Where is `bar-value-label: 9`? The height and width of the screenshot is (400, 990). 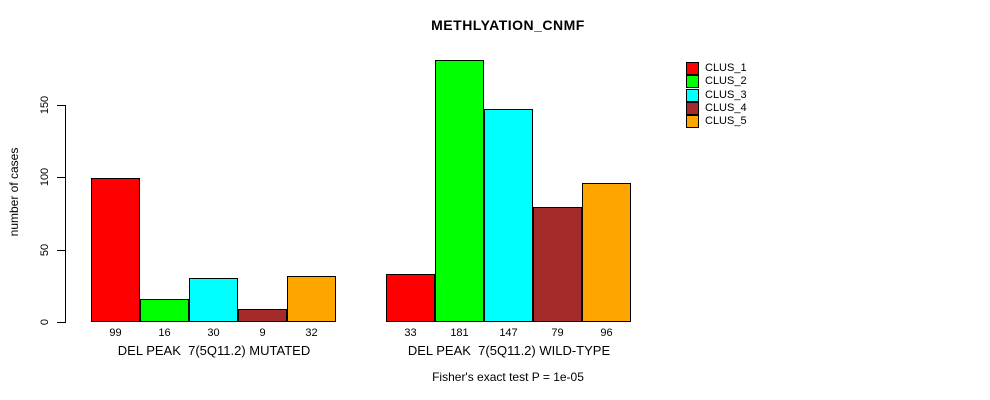
bar-value-label: 9 is located at coordinates (262, 333).